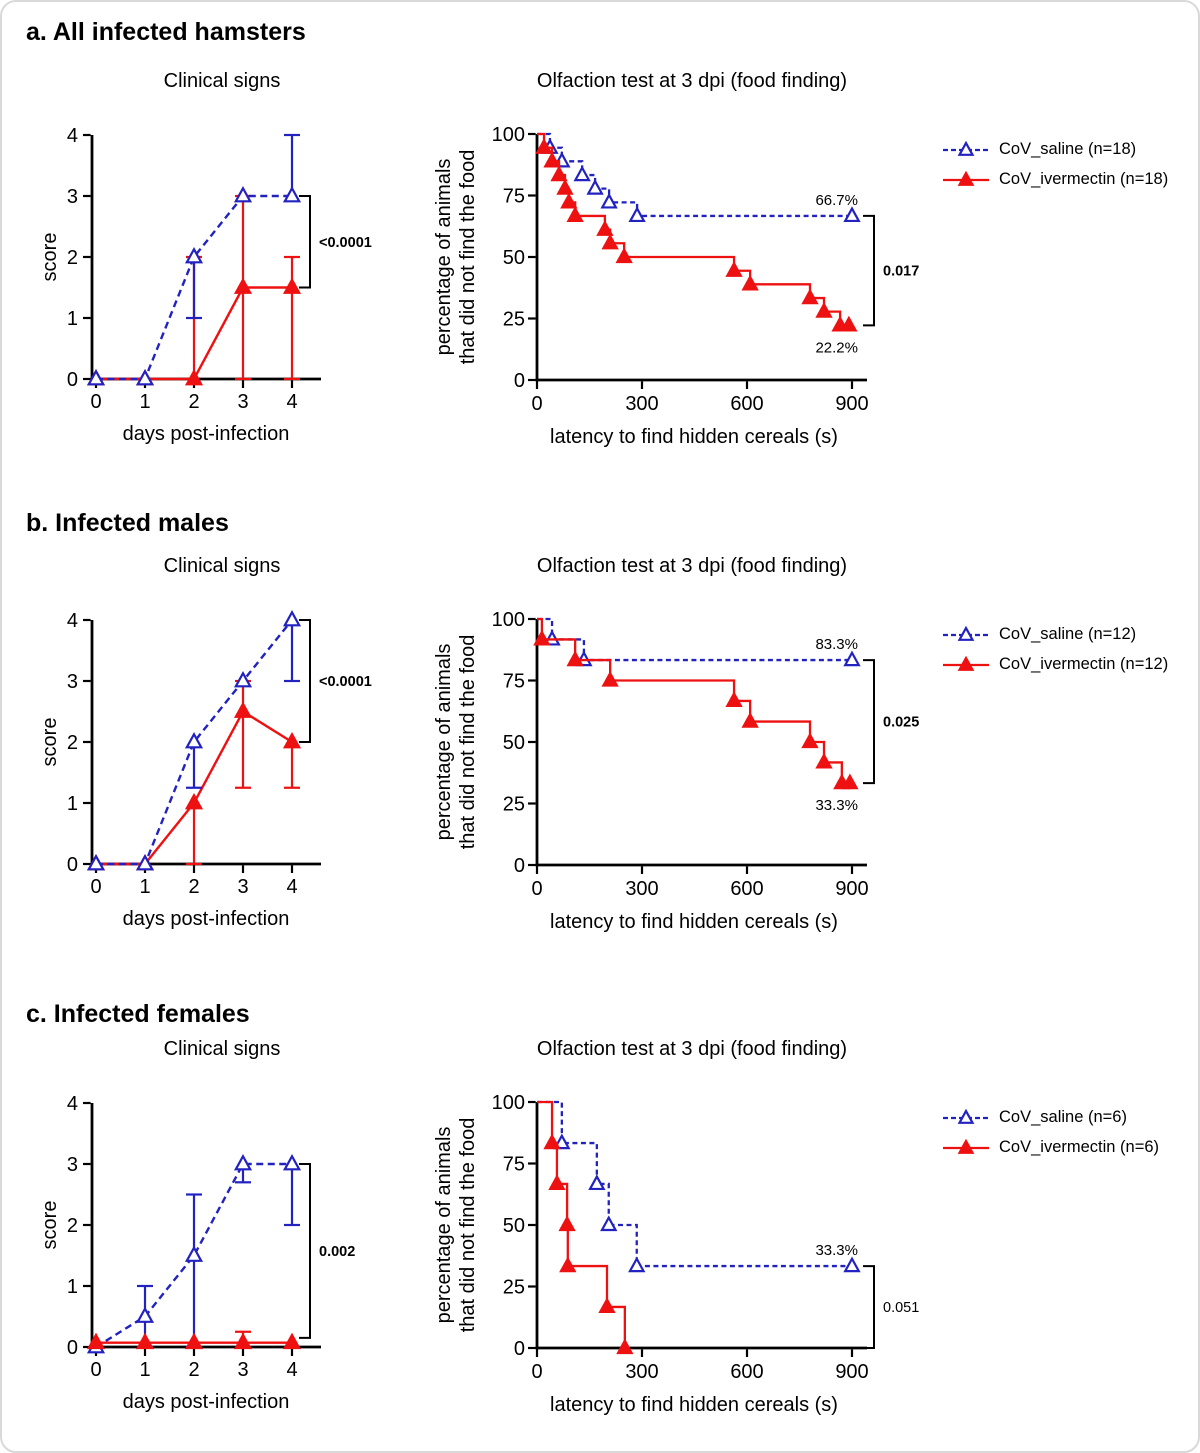 The height and width of the screenshot is (1453, 1200). What do you see at coordinates (1050, 1132) in the screenshot?
I see `legend-c: CoV_saline (n=6) CoV_ivermectin (n=6)` at bounding box center [1050, 1132].